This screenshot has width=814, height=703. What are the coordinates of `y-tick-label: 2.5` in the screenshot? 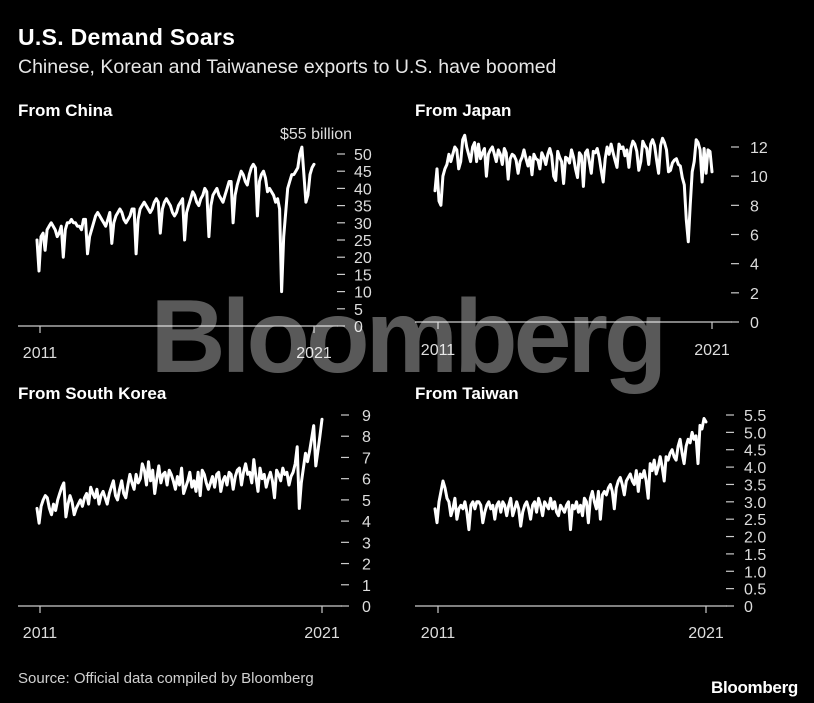 It's located at (755, 520).